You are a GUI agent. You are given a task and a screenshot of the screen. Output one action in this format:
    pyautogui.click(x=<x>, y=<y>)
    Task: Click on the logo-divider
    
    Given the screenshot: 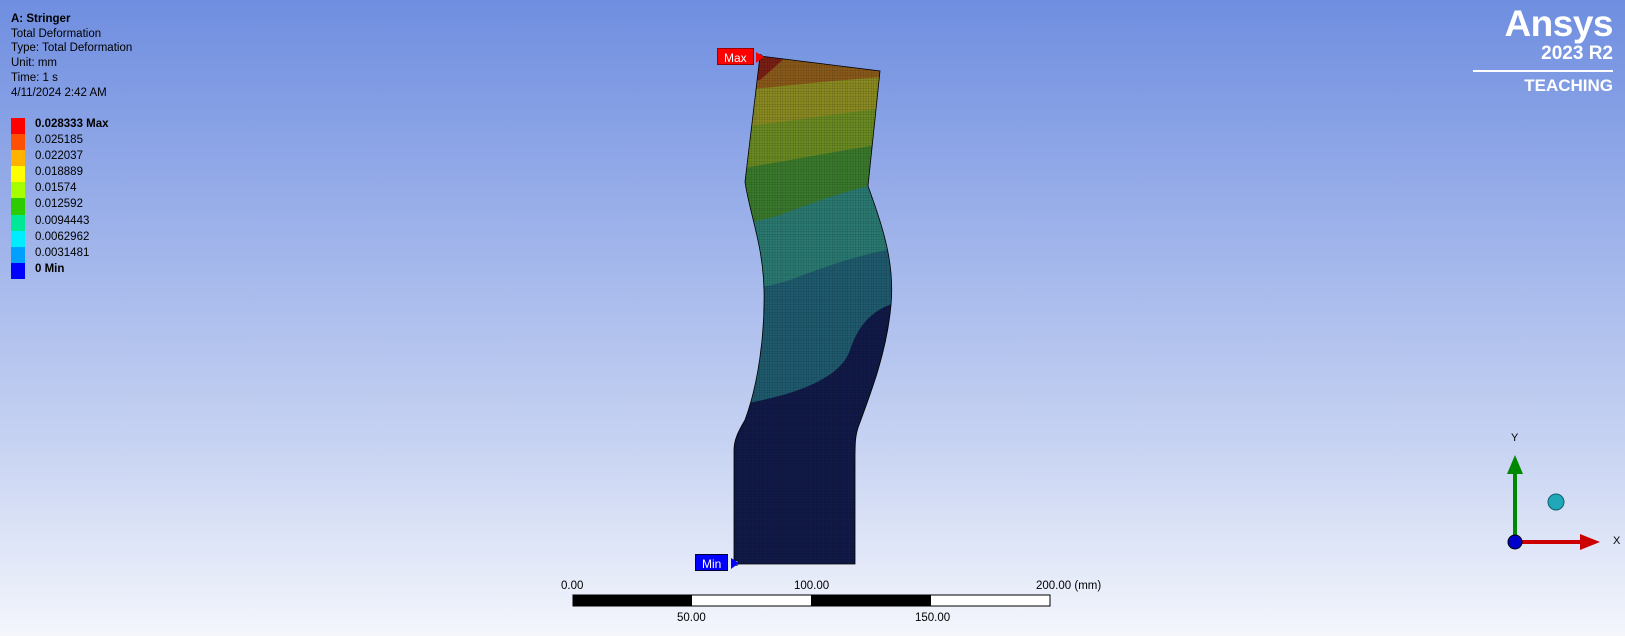 What is the action you would take?
    pyautogui.click(x=1543, y=71)
    